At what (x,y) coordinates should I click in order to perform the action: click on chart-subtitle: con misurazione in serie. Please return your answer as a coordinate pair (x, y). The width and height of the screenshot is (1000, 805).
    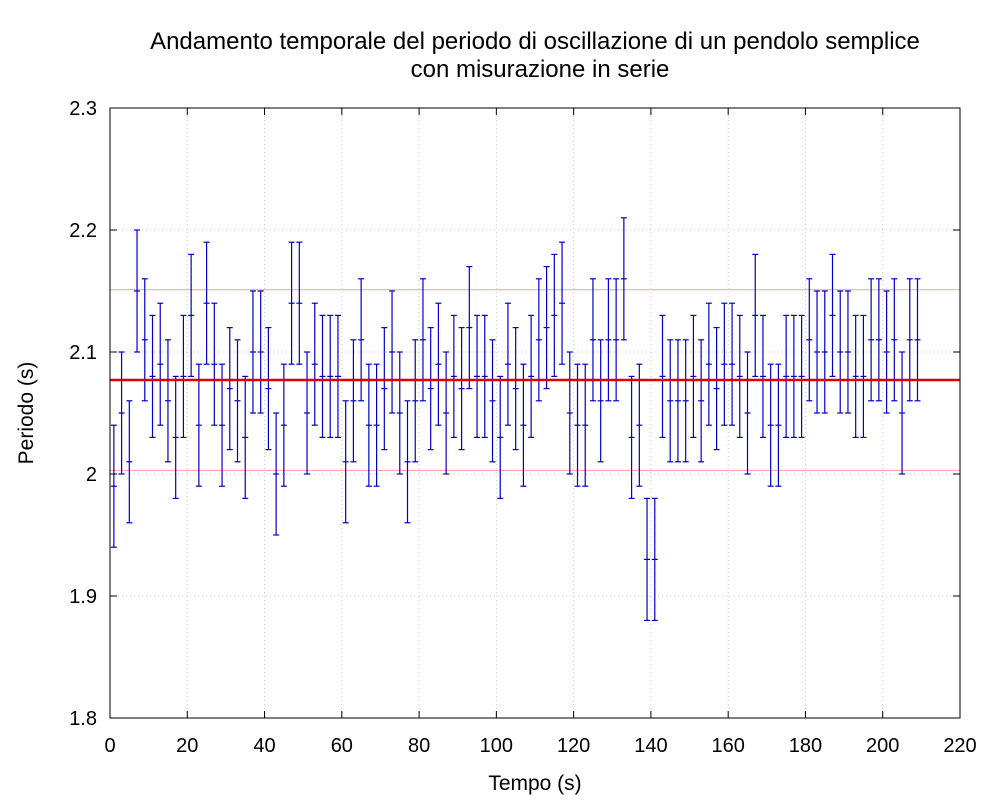
    Looking at the image, I should click on (540, 69).